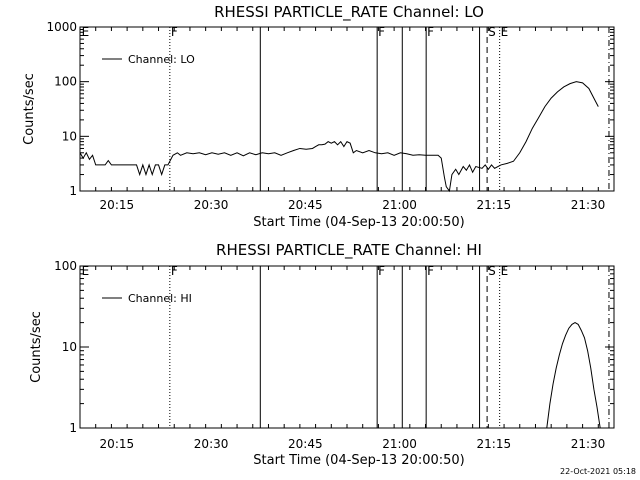 Image resolution: width=640 pixels, height=480 pixels. Describe the element at coordinates (349, 250) in the screenshot. I see `chart-title: RHESSI PARTICLE_RATE Channel: HI` at that location.